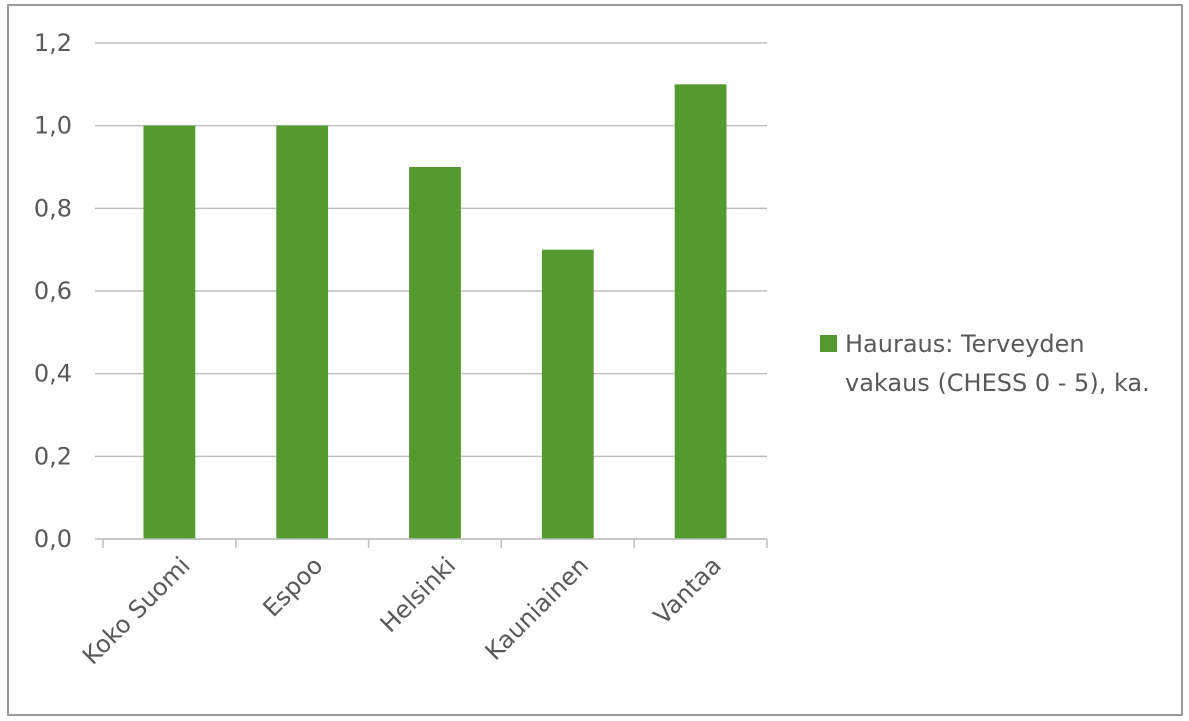 The height and width of the screenshot is (721, 1189). What do you see at coordinates (53, 126) in the screenshot?
I see `y-tick-label: 1,0` at bounding box center [53, 126].